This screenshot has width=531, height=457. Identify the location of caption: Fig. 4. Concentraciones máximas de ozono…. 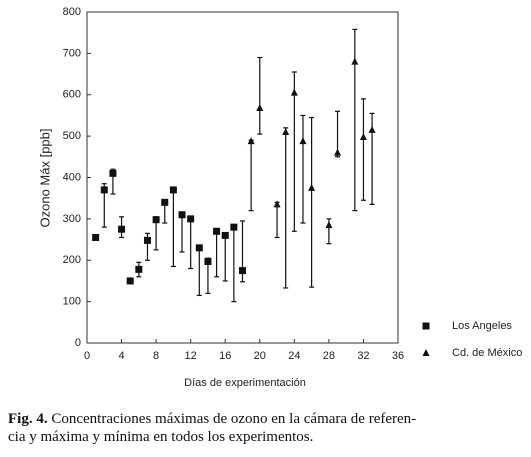
(268, 428).